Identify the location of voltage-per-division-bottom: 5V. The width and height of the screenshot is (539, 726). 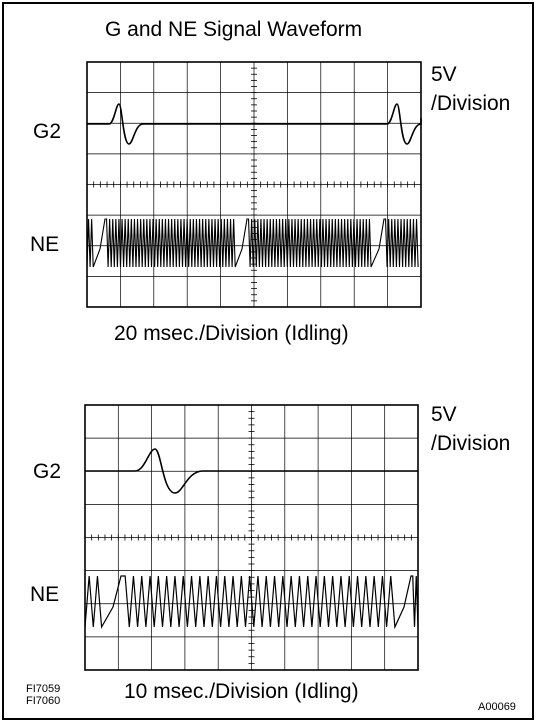
(444, 414).